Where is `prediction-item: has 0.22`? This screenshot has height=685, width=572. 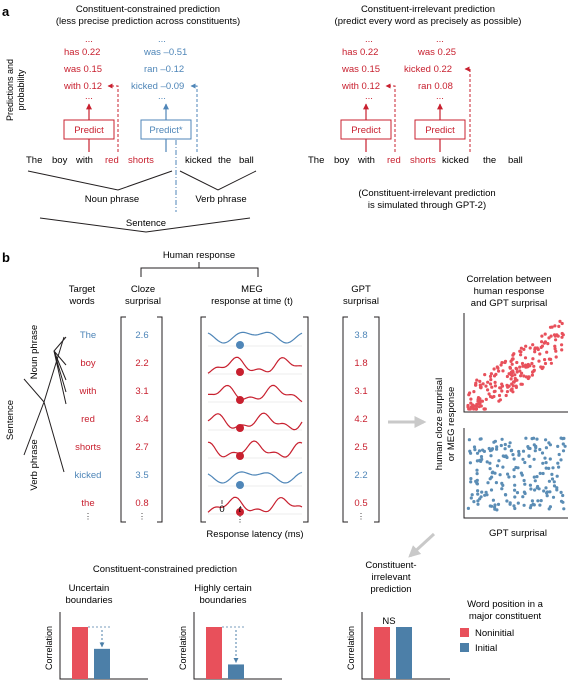
prediction-item: has 0.22 is located at coordinates (82, 52).